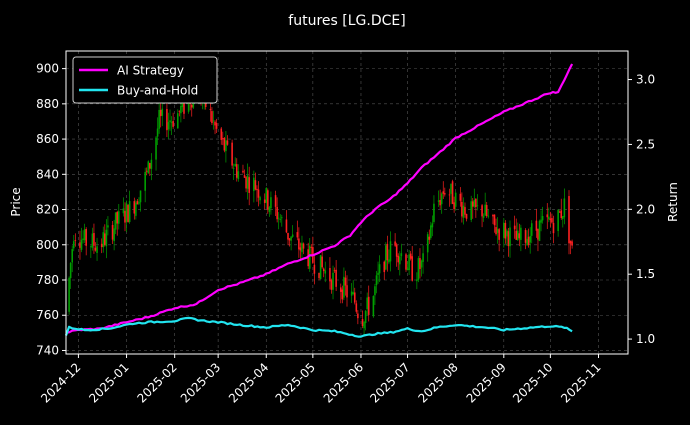  What do you see at coordinates (47, 210) in the screenshot?
I see `y-tick-label-left: 820` at bounding box center [47, 210].